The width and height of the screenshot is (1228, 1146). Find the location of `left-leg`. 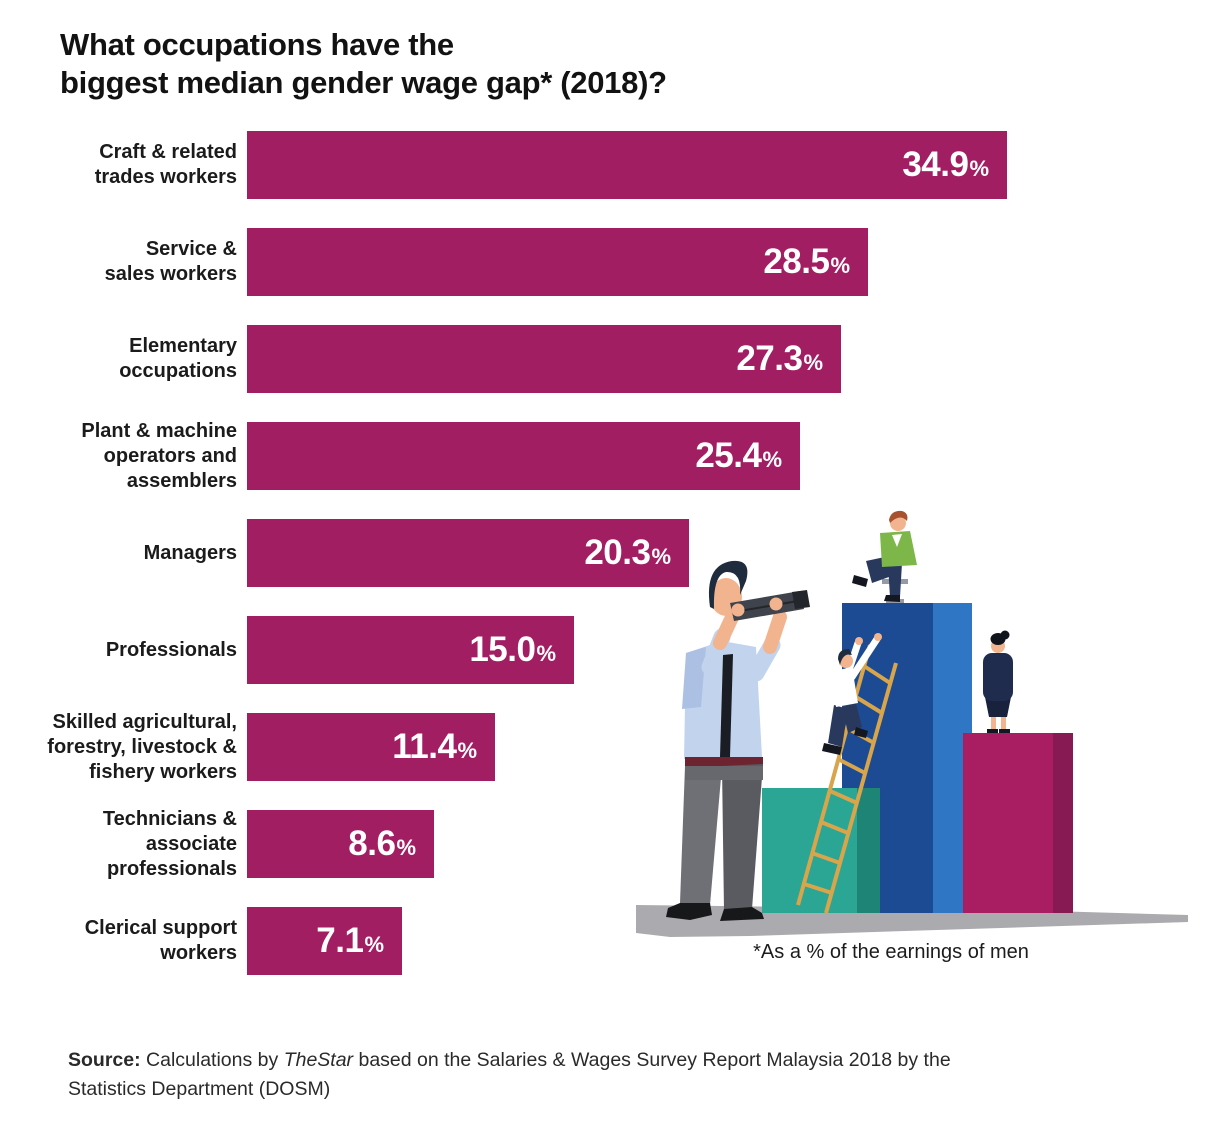

left-leg is located at coordinates (701, 835).